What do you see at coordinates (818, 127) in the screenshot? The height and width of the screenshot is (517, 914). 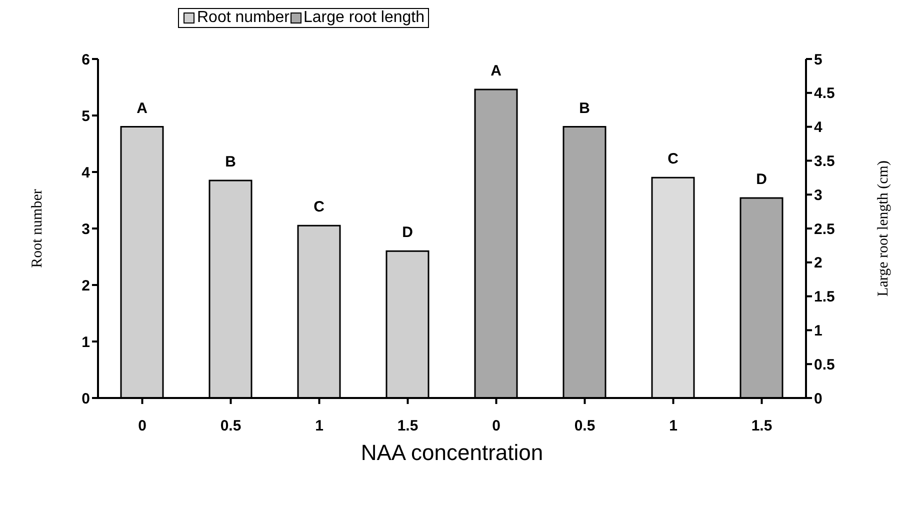 I see `y2-tick-label: 4` at bounding box center [818, 127].